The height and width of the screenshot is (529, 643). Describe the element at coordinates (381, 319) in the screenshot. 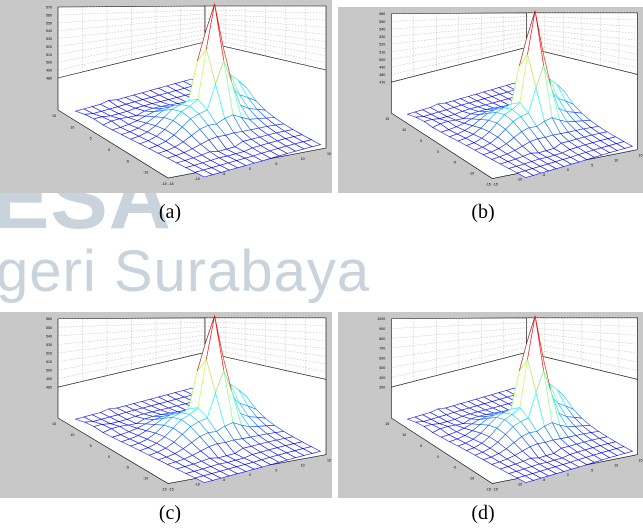

I see `z-tick-label: 1000` at that location.